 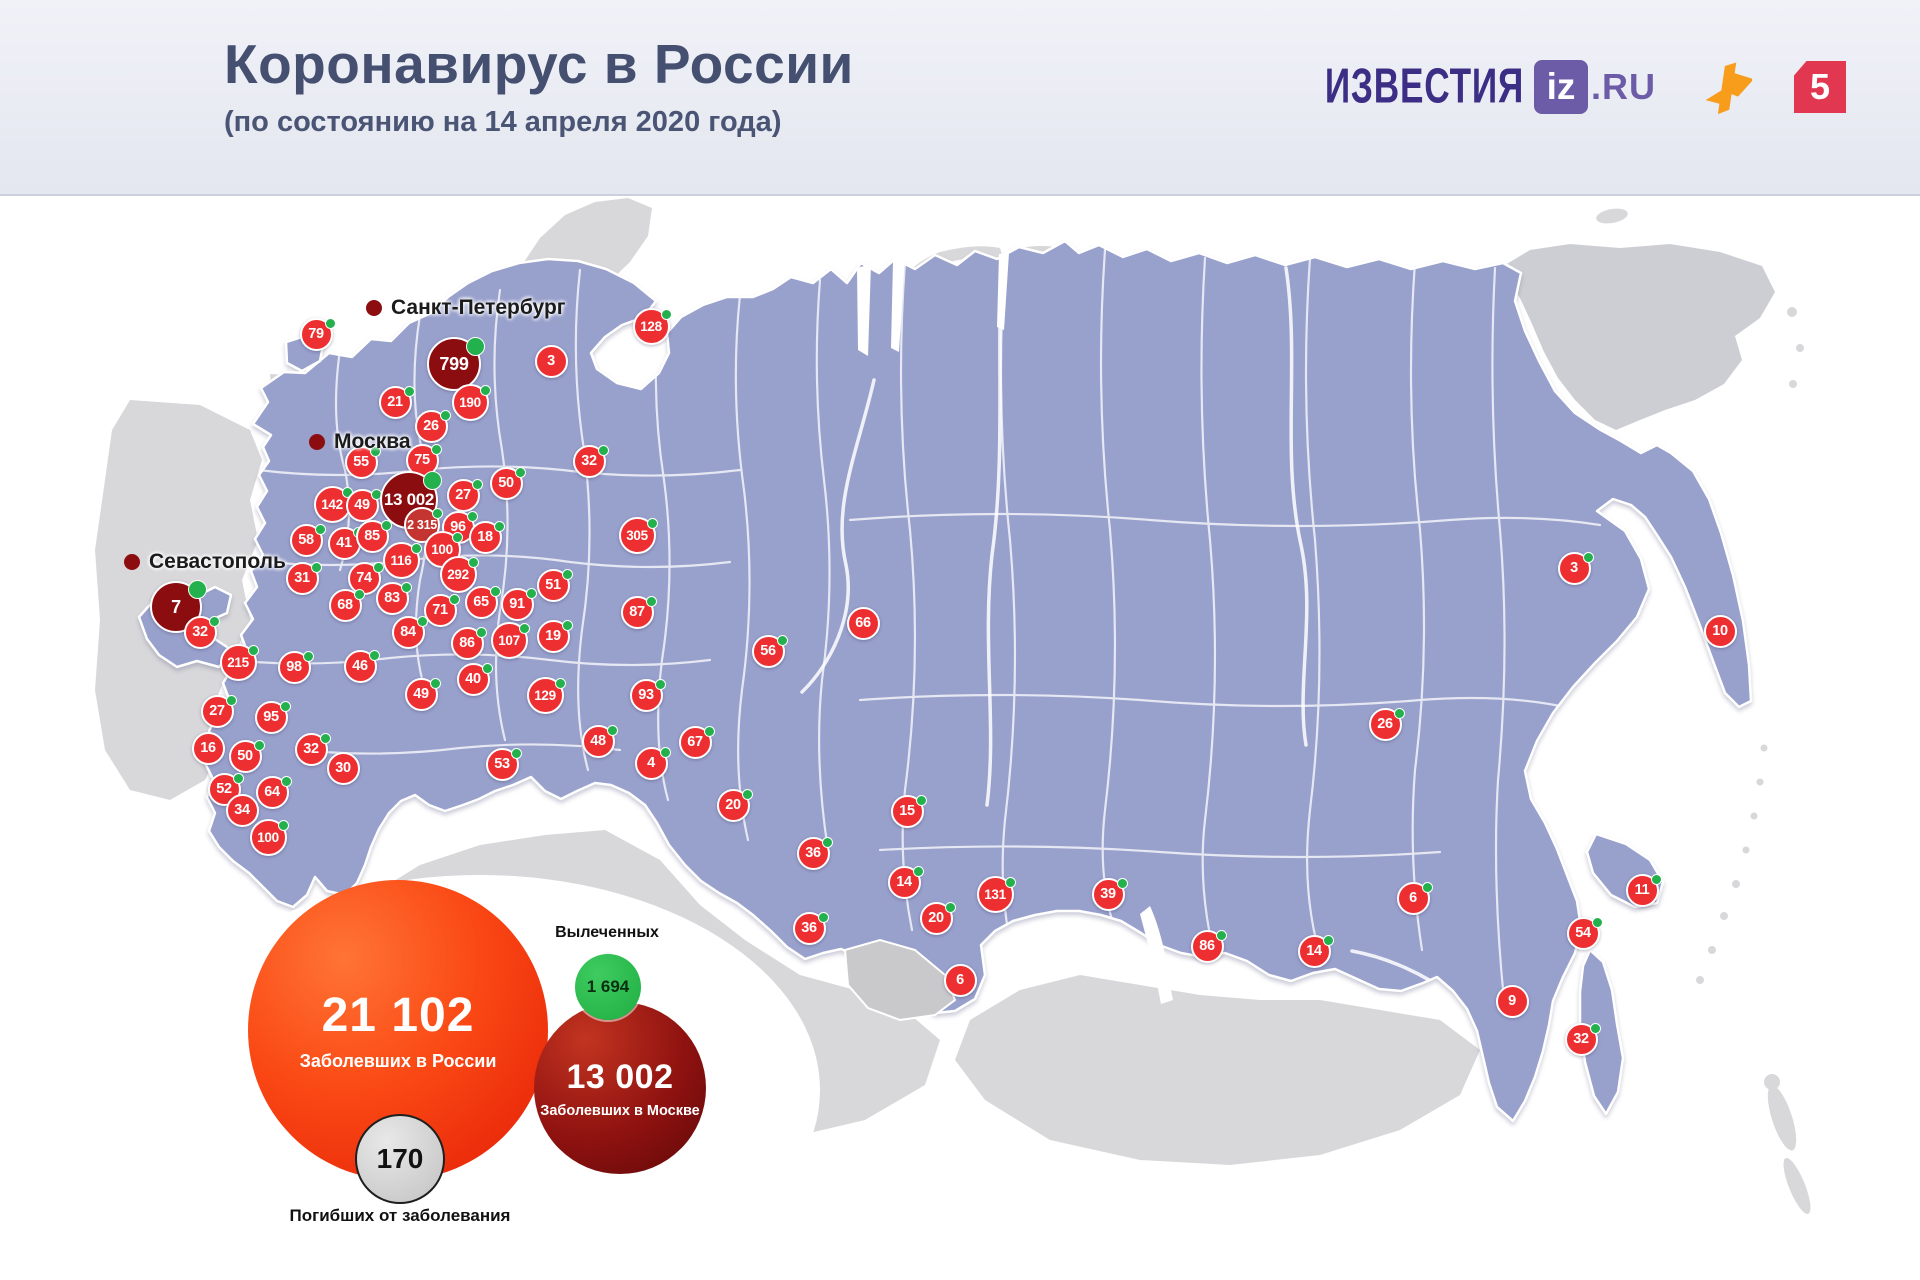 What do you see at coordinates (900, 980) in the screenshot?
I see `altai-region` at bounding box center [900, 980].